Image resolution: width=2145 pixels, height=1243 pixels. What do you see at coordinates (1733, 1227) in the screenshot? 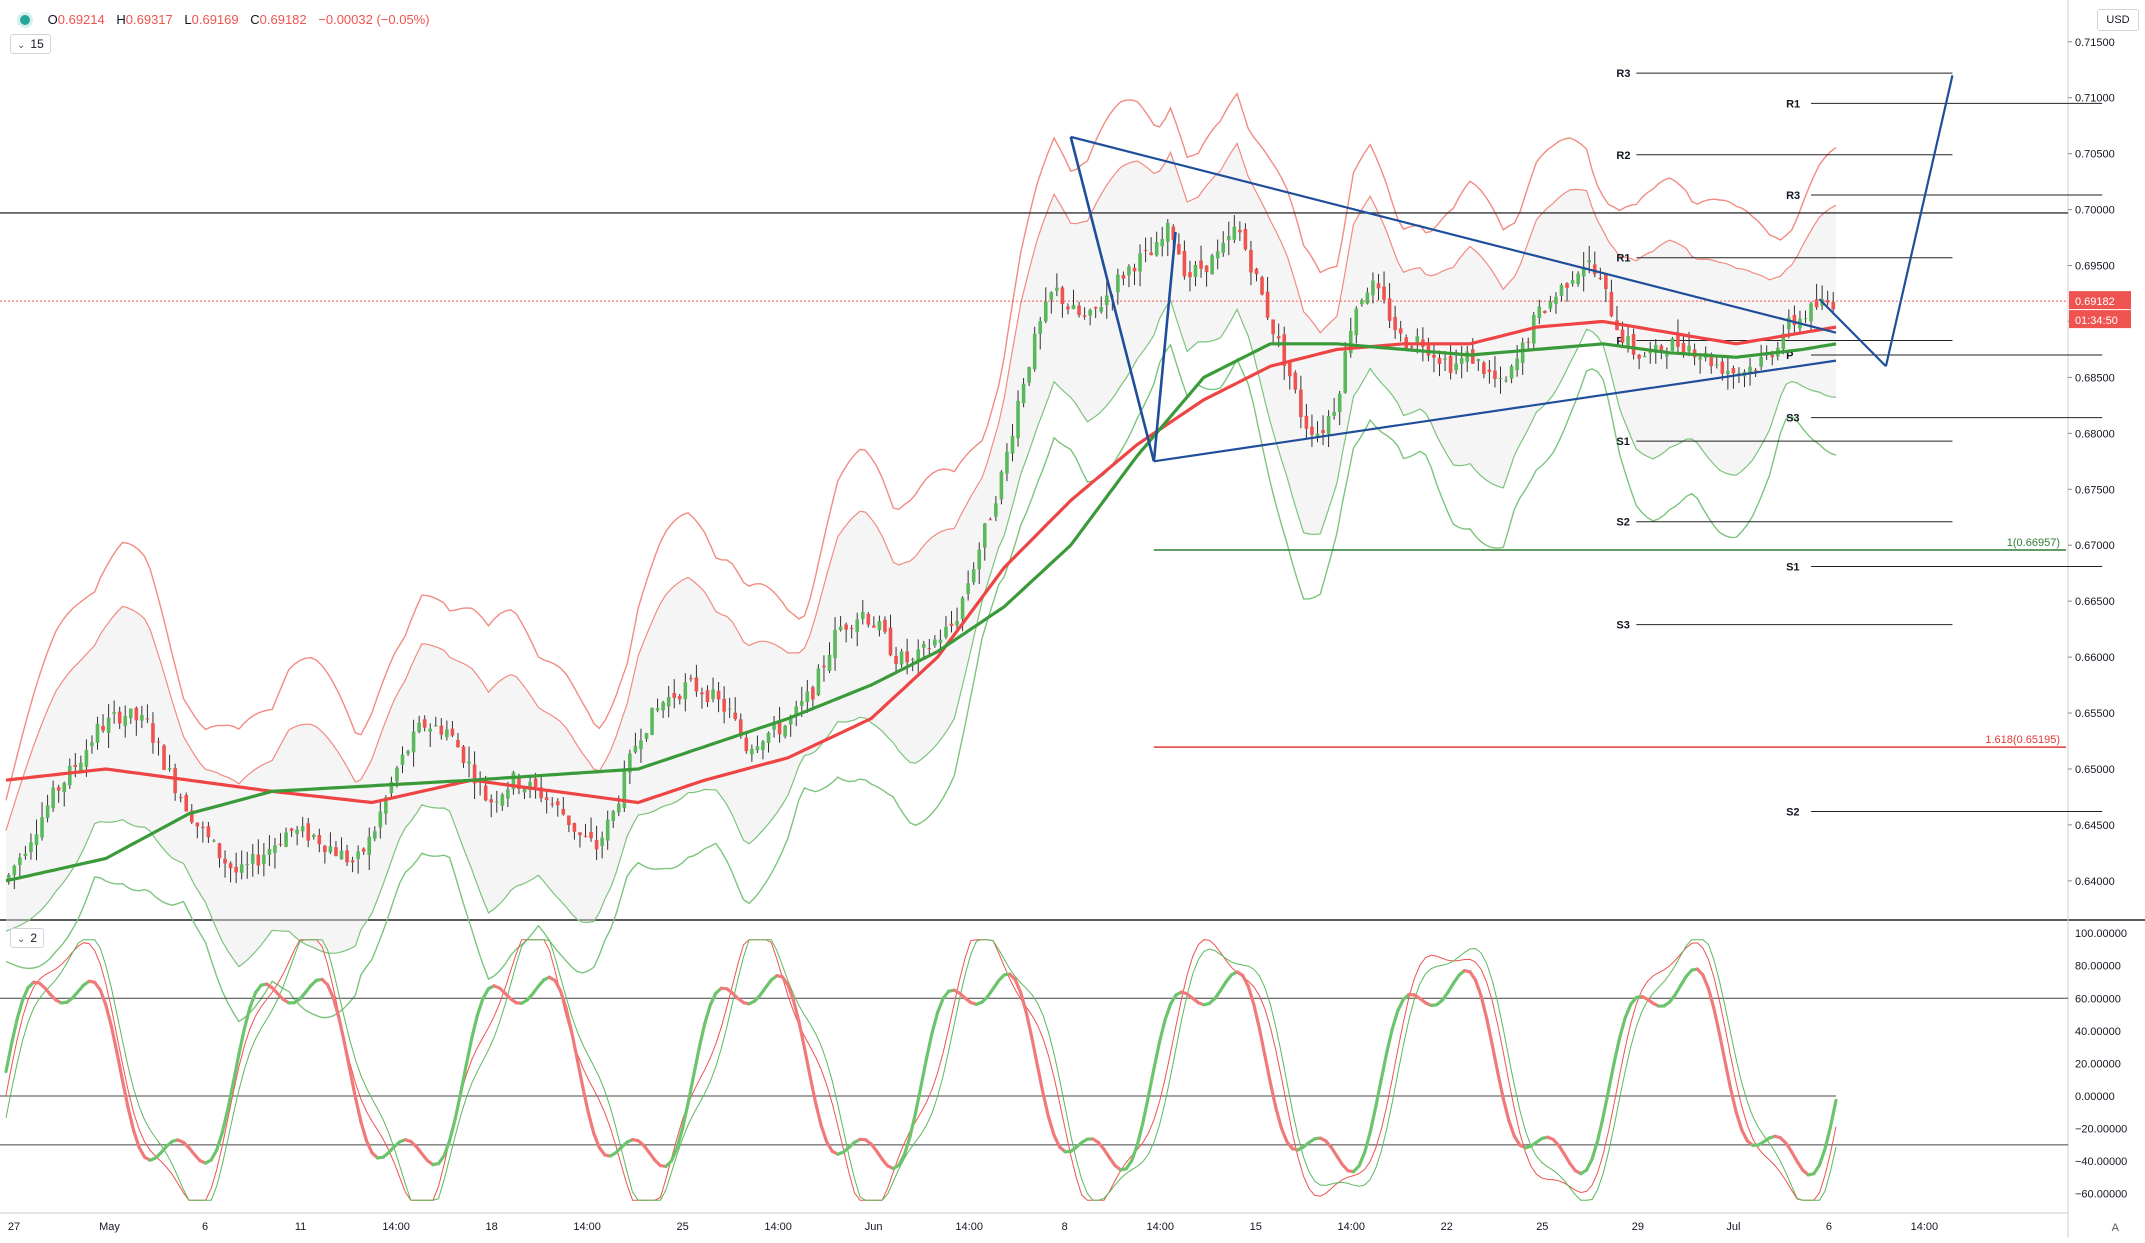
I see `time-axis-label: Jul` at bounding box center [1733, 1227].